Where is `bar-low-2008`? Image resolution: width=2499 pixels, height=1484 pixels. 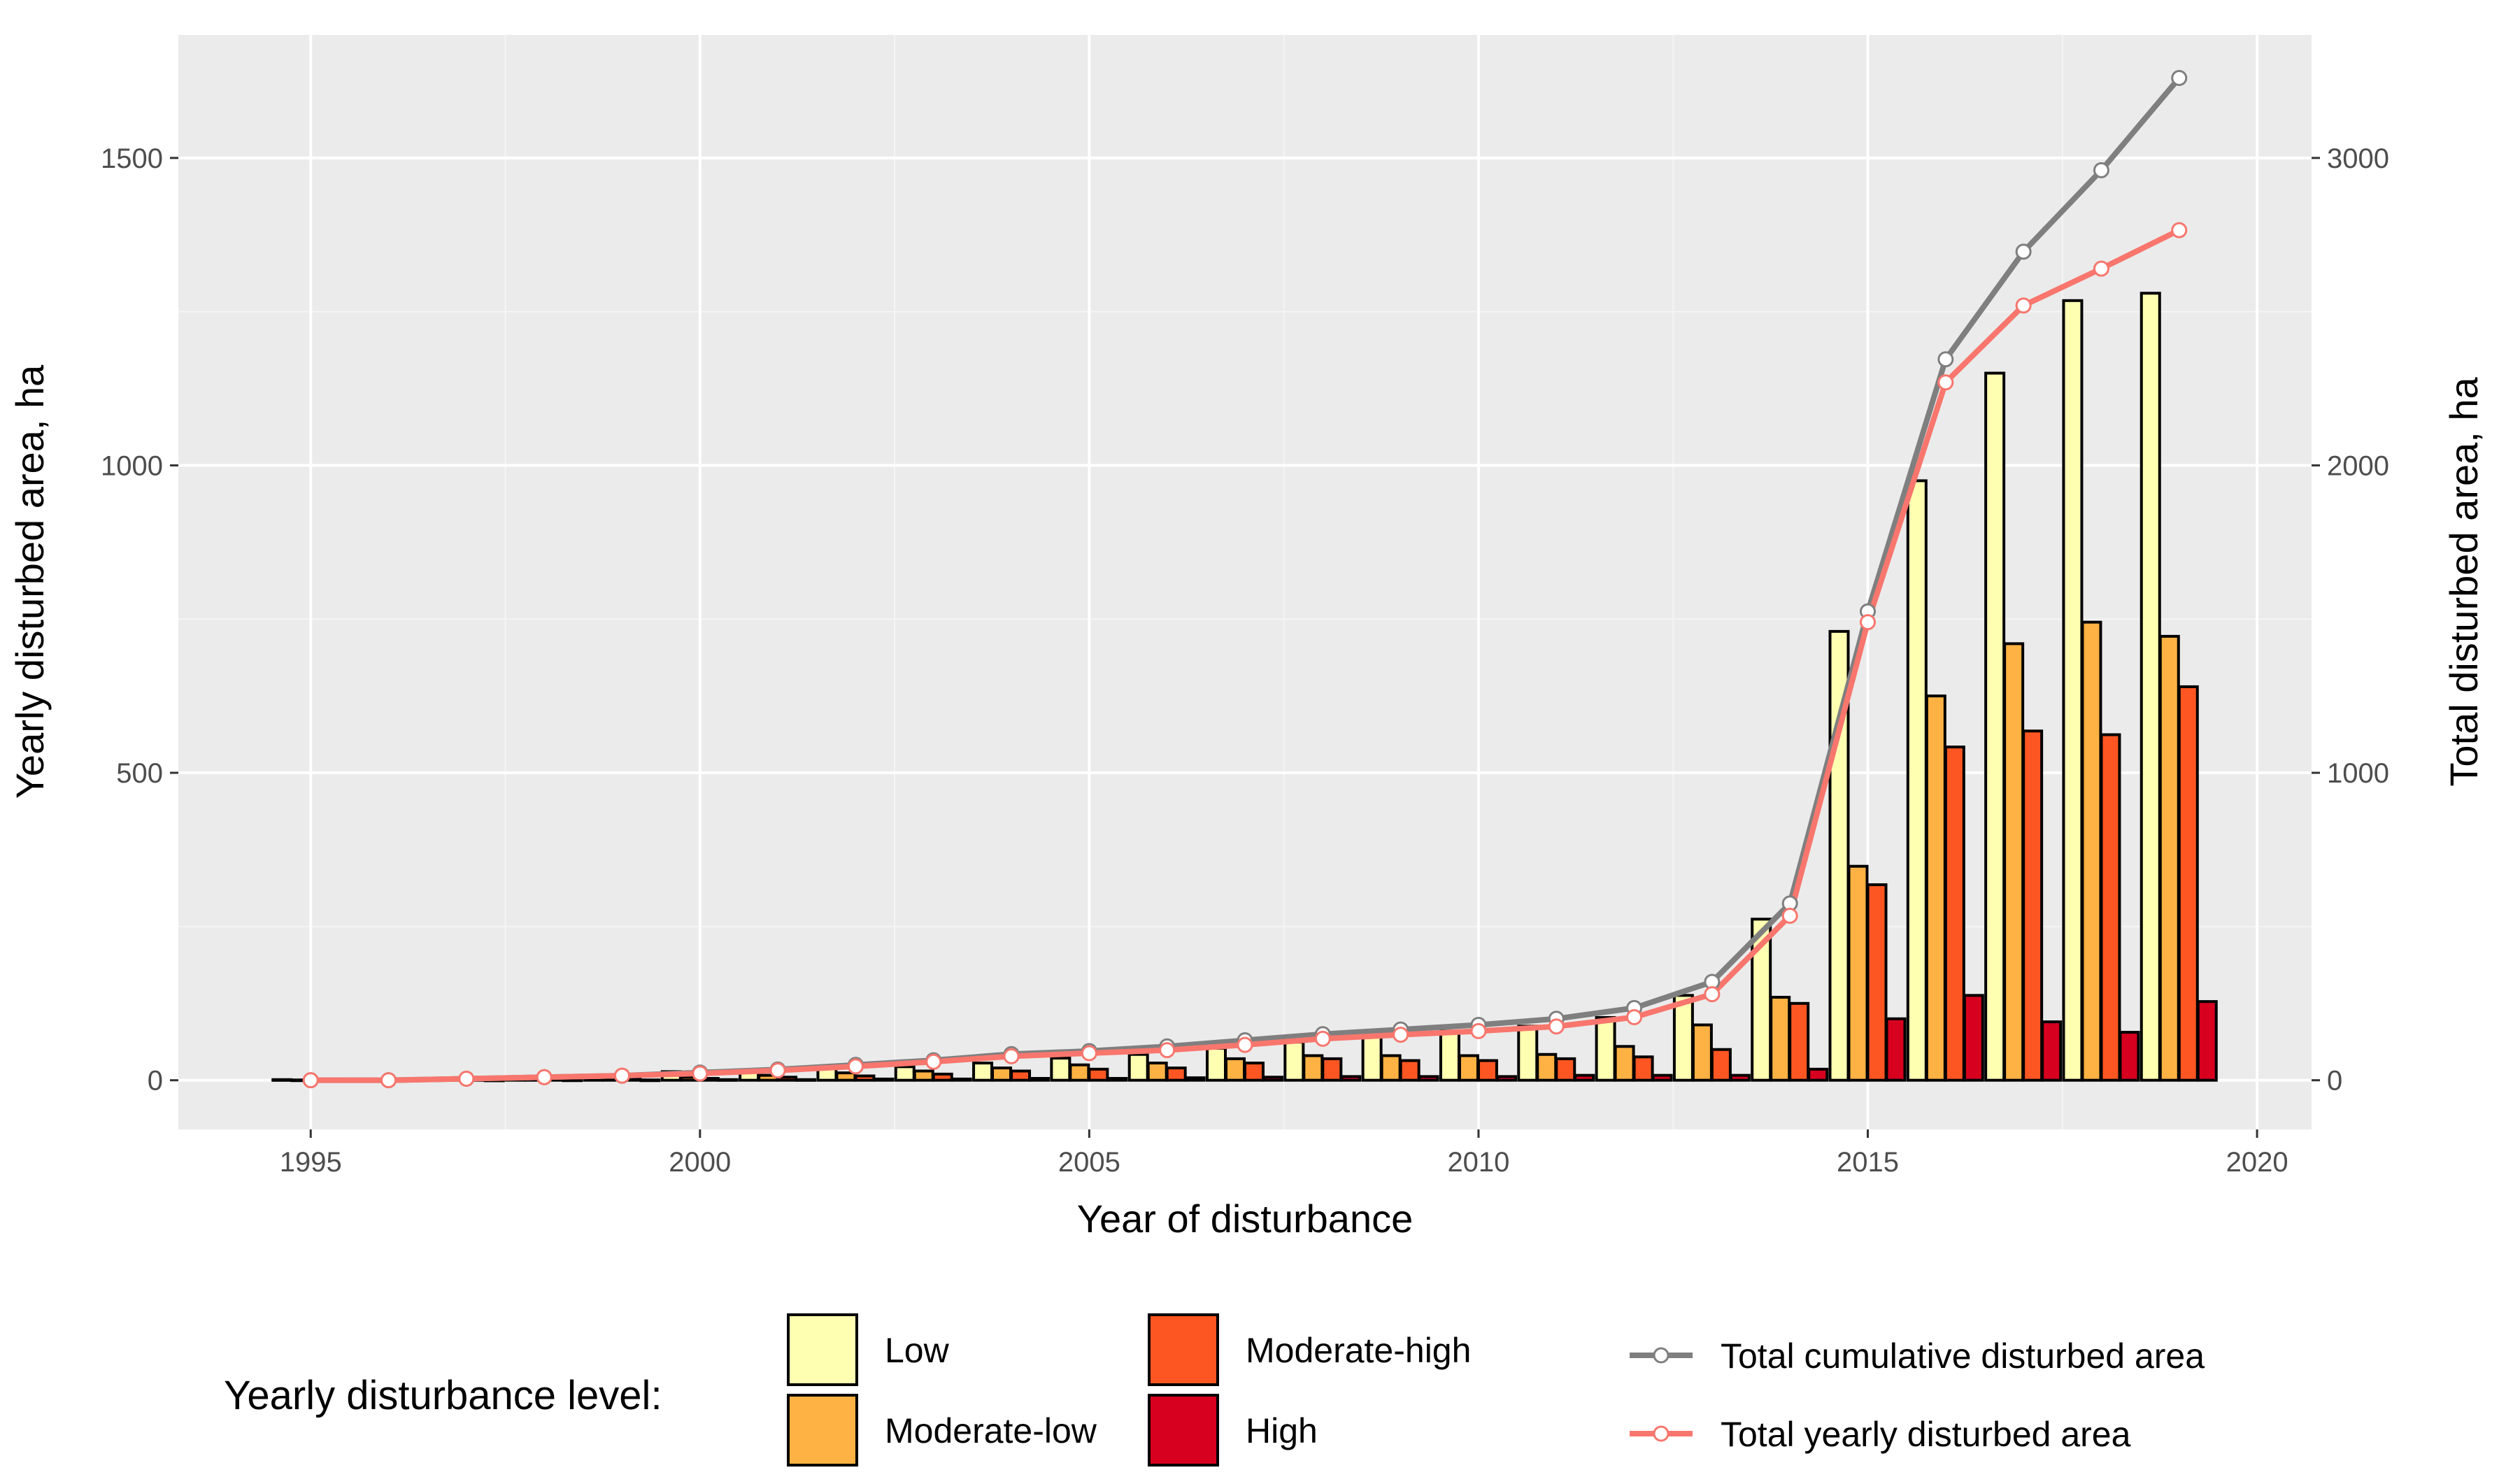 bar-low-2008 is located at coordinates (1294, 1061).